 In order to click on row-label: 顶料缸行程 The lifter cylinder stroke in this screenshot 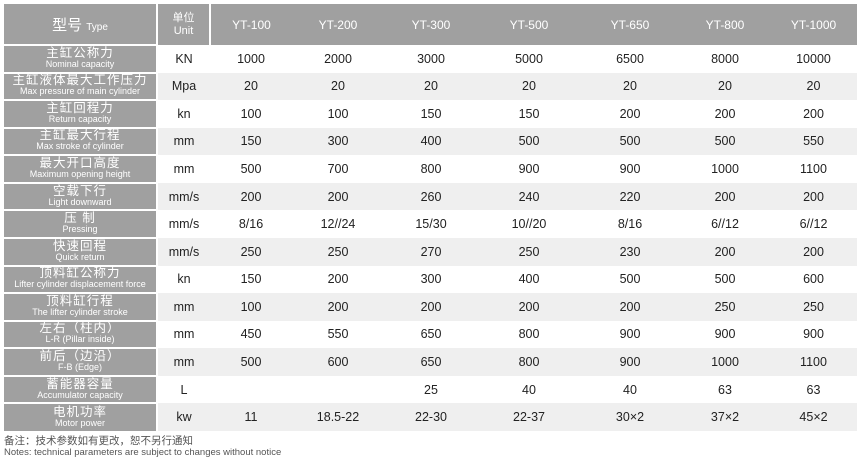, I will do `click(81, 306)`.